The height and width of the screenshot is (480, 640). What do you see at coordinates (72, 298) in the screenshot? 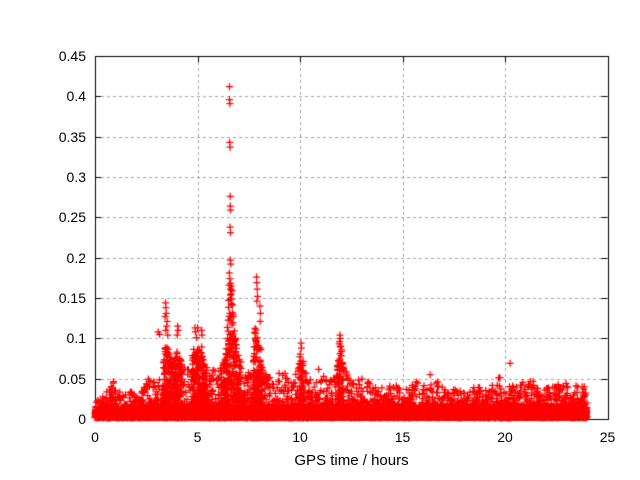
I see `y-tick-label: 0.15` at bounding box center [72, 298].